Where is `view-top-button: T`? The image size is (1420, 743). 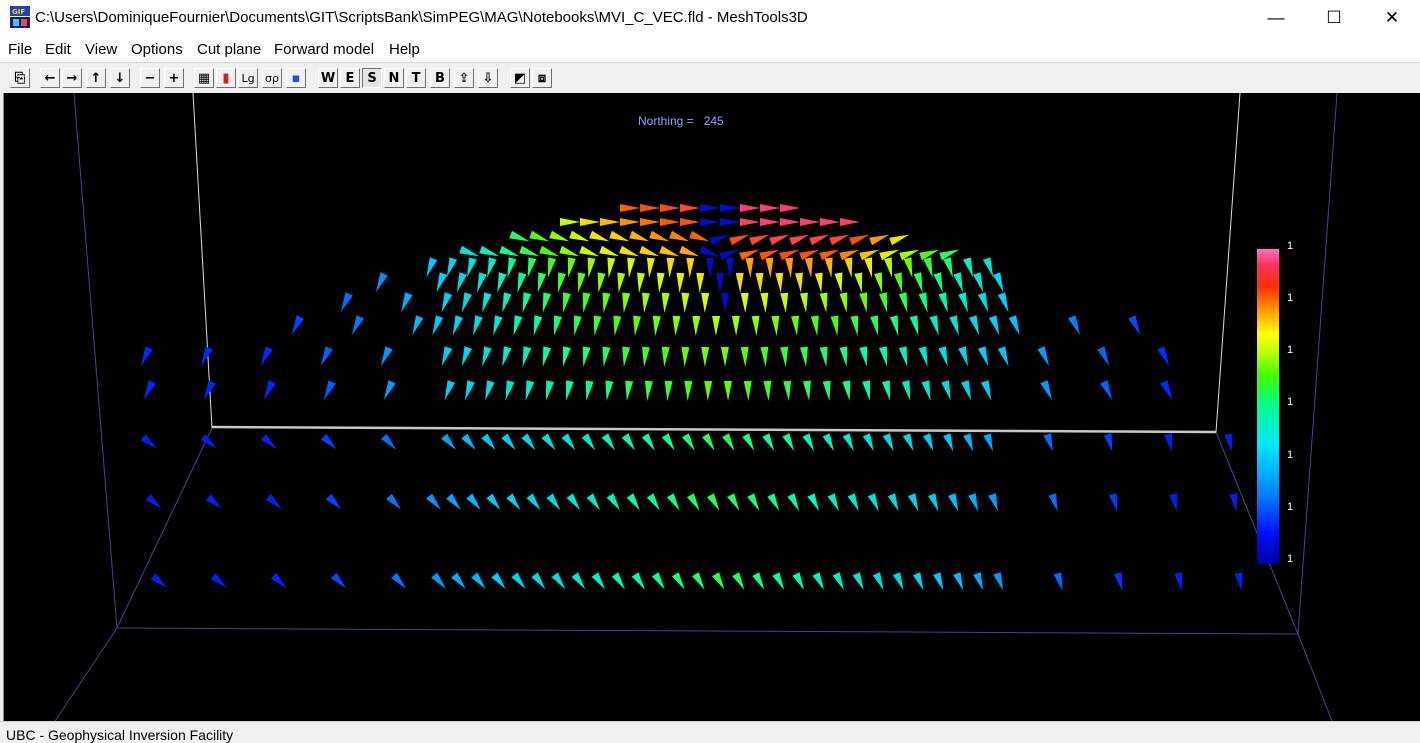 view-top-button: T is located at coordinates (416, 78).